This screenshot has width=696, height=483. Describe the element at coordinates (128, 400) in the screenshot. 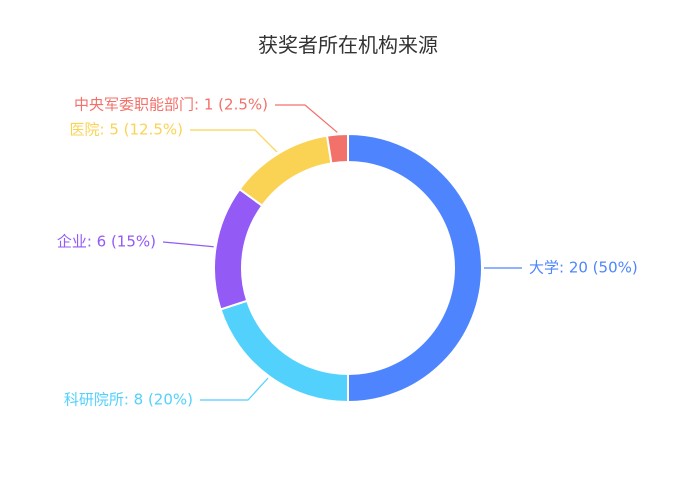

I see `slice-label-1: 科研院所: 8 (20%)` at that location.